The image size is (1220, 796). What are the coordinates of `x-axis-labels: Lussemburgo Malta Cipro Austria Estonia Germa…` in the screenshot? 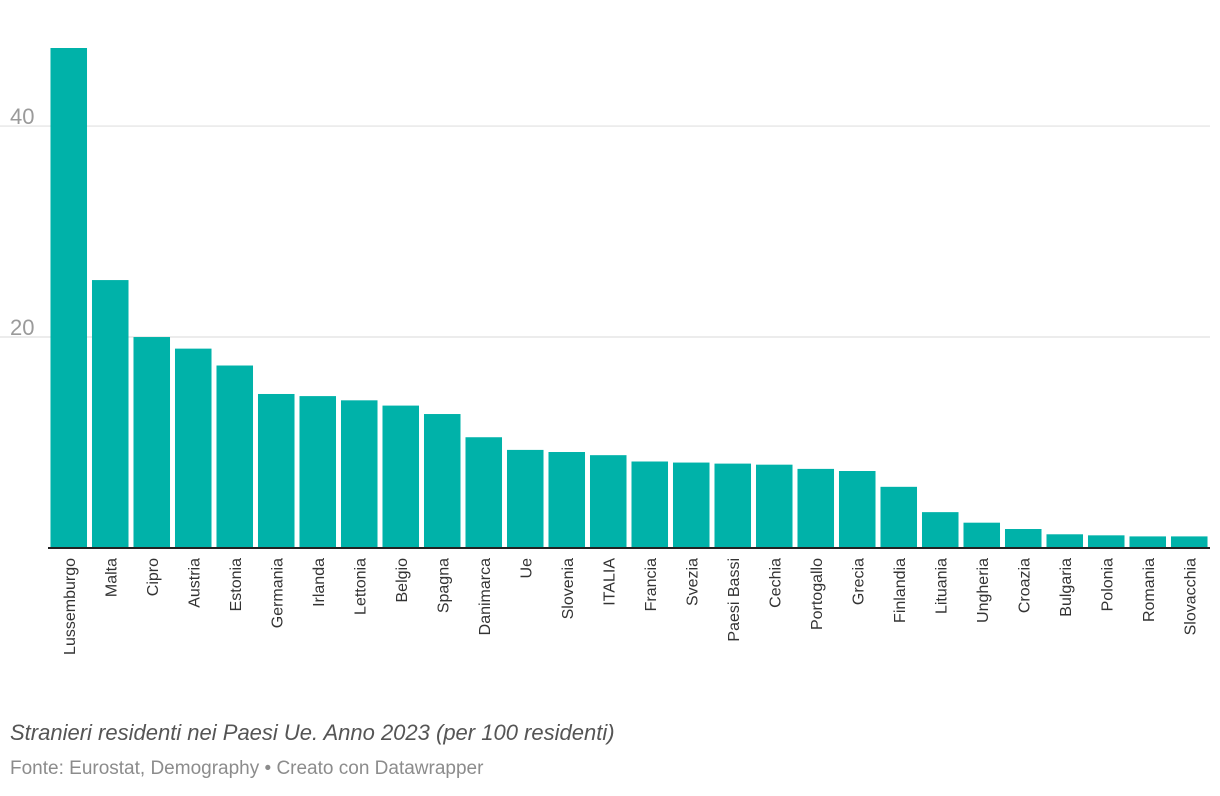 It's located at (631, 606).